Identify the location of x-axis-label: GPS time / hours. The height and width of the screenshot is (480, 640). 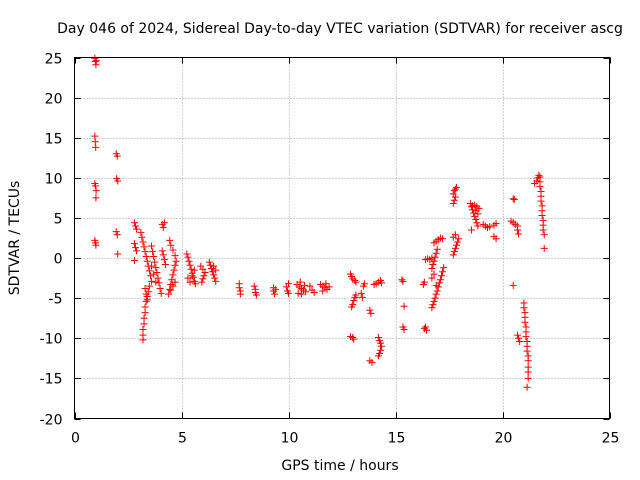
(339, 466).